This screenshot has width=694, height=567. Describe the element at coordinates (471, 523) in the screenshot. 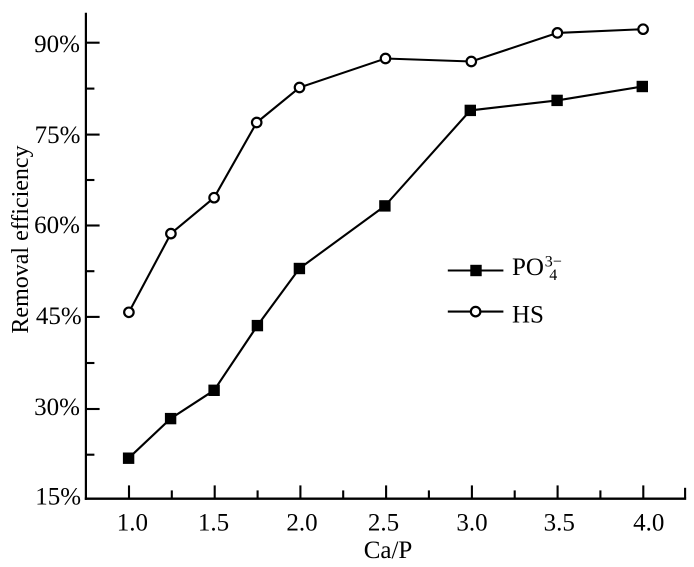

I see `svg-text: 3.0` at that location.